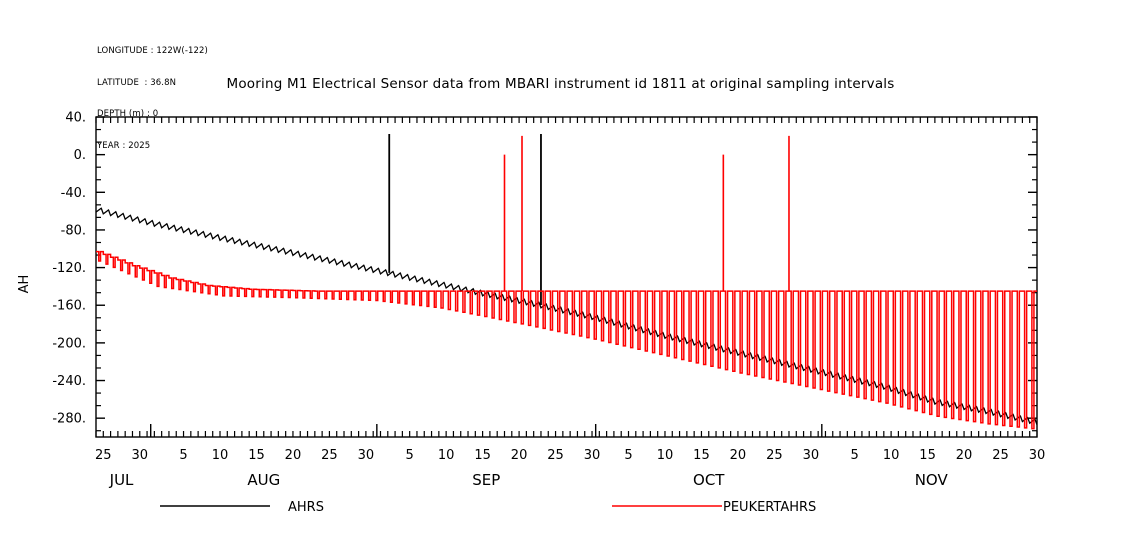 The image size is (1121, 560). I want to click on x-axis-month-label: AUG, so click(263, 480).